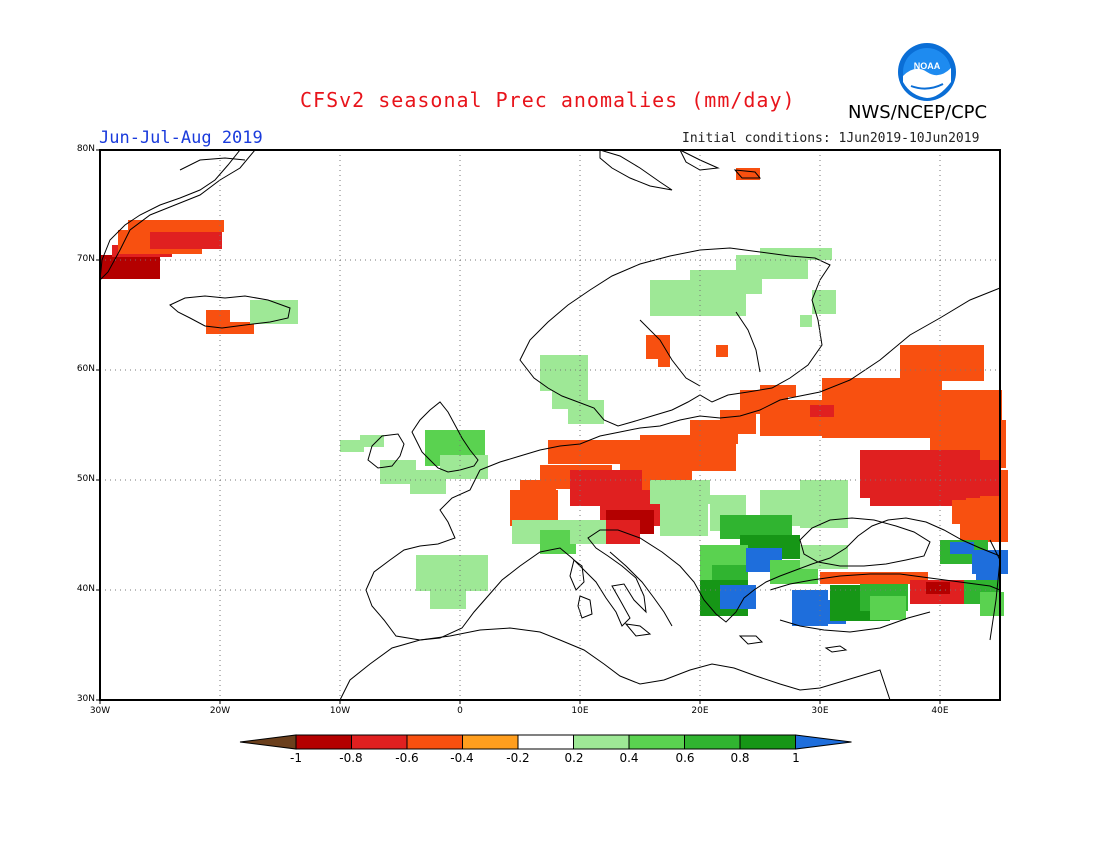 The height and width of the screenshot is (850, 1100). I want to click on noaa-logo: NOAA, so click(927, 72).